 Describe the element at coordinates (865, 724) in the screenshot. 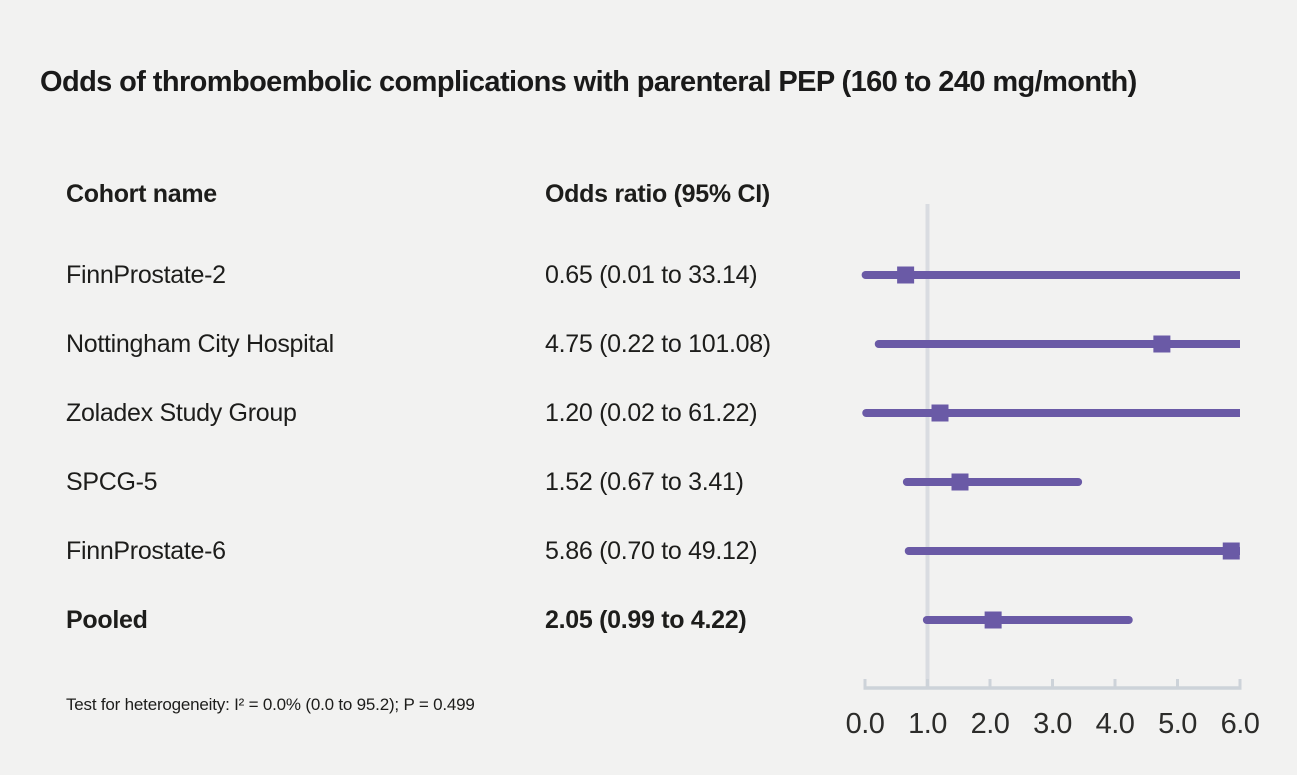

I see `axis-tick-label: 0.0` at that location.